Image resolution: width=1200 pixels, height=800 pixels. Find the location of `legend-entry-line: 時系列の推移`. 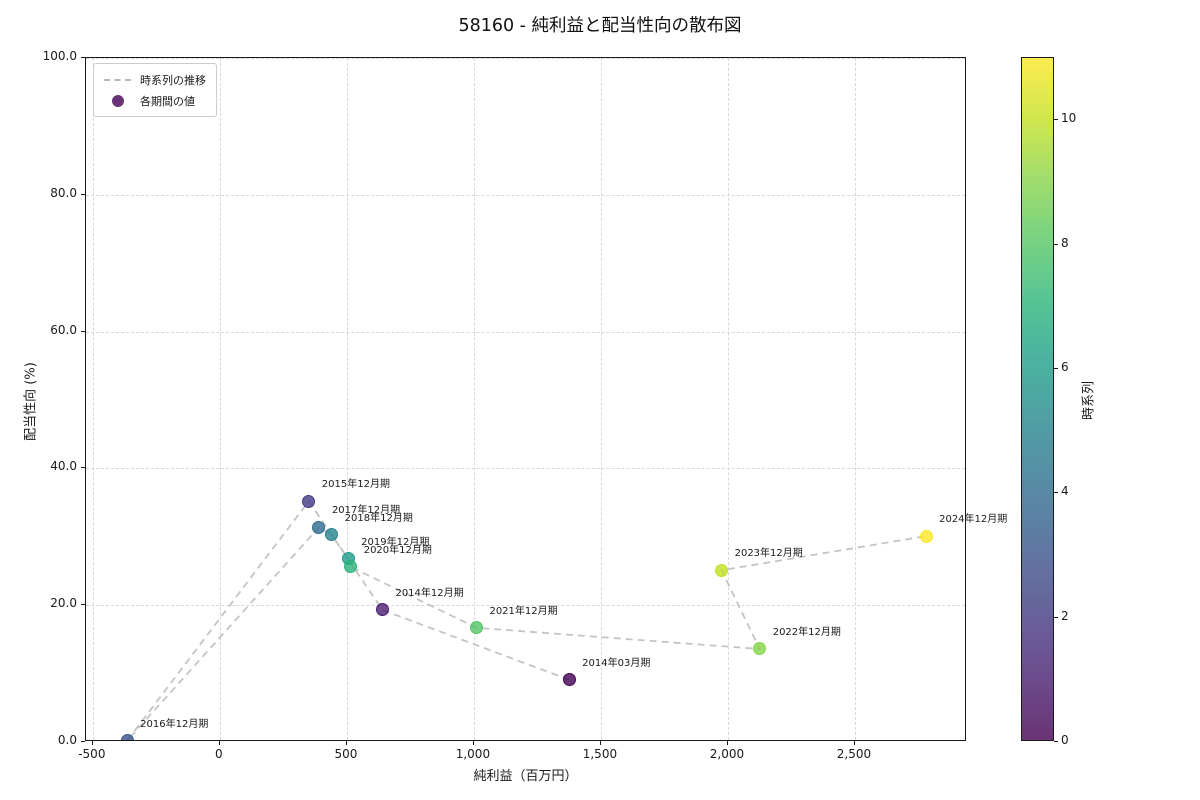

legend-entry-line: 時系列の推移 is located at coordinates (155, 79).